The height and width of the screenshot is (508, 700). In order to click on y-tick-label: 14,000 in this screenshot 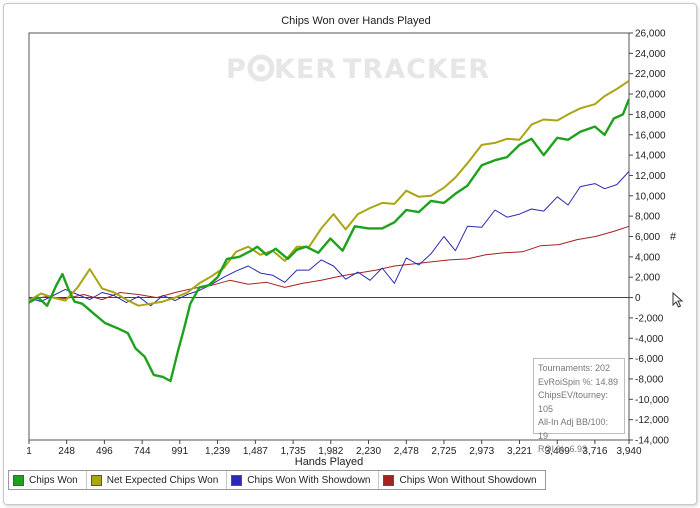, I will do `click(650, 156)`.